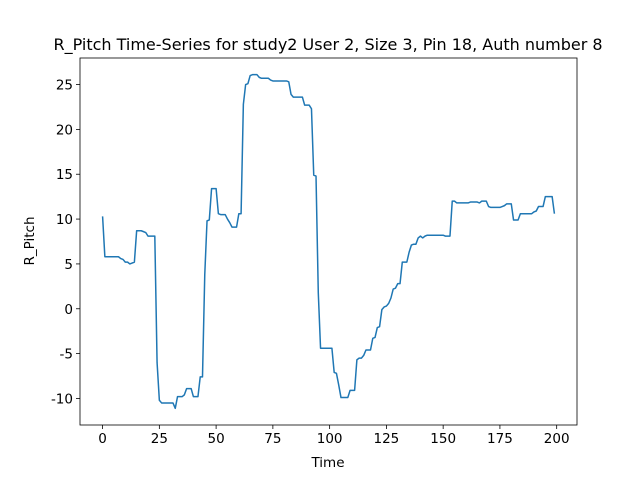 This screenshot has height=484, width=640. What do you see at coordinates (557, 439) in the screenshot?
I see `x-tick-label: 200` at bounding box center [557, 439].